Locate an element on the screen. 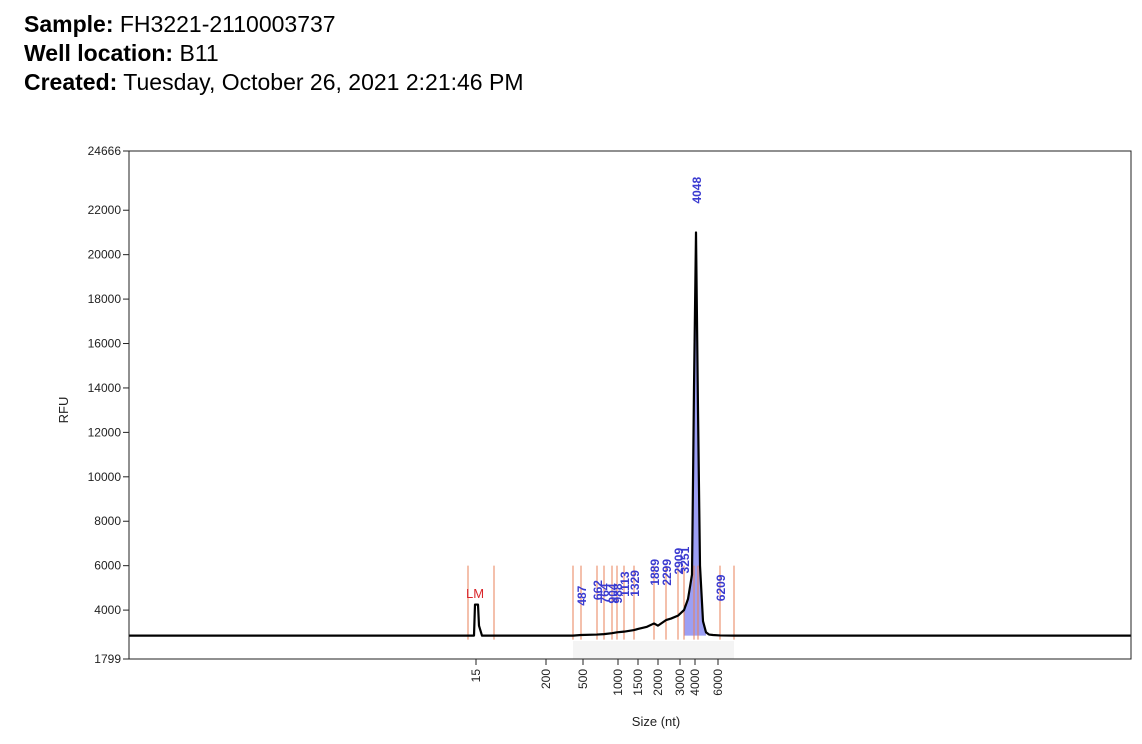 Image resolution: width=1142 pixels, height=744 pixels. y-tick-label: 18000 is located at coordinates (105, 299).